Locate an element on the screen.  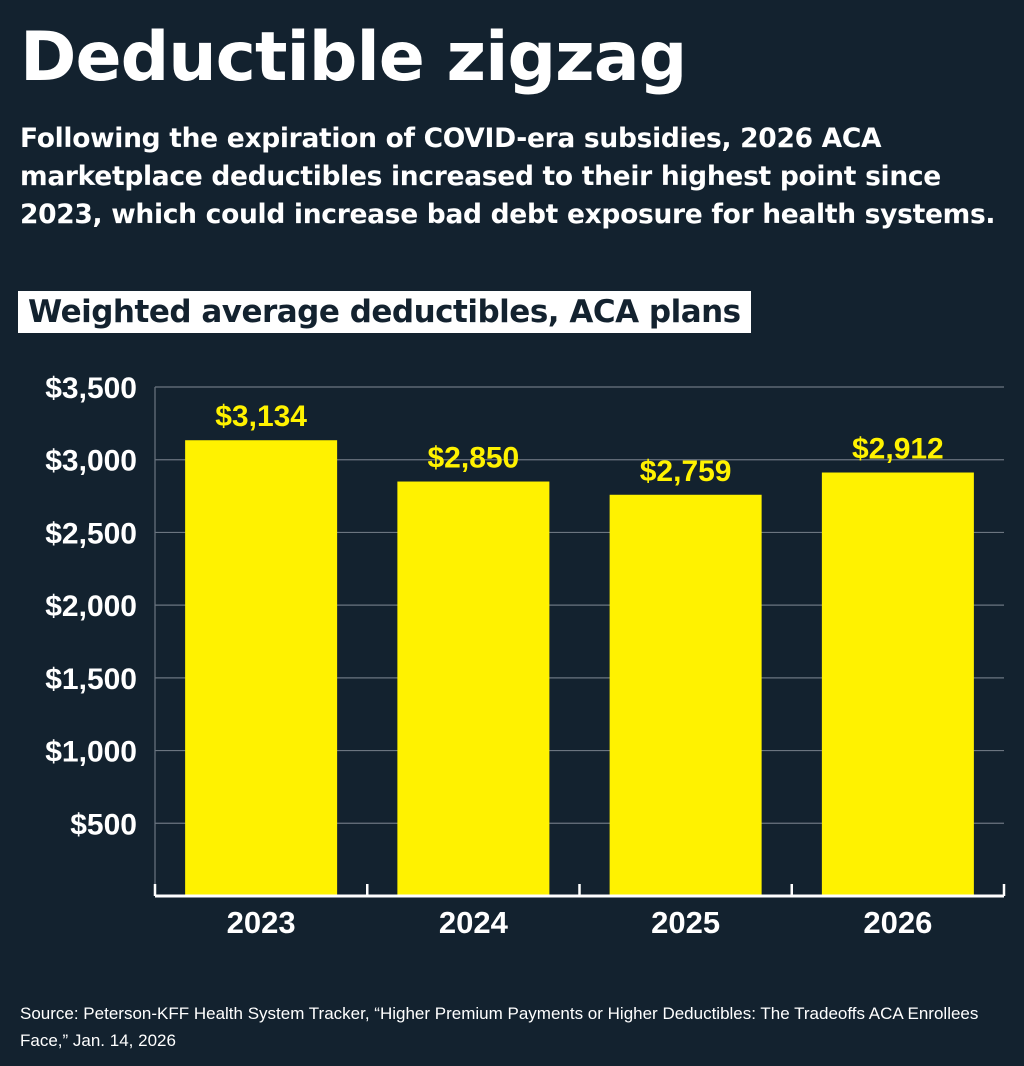
y-tick-label: $500 is located at coordinates (103, 824).